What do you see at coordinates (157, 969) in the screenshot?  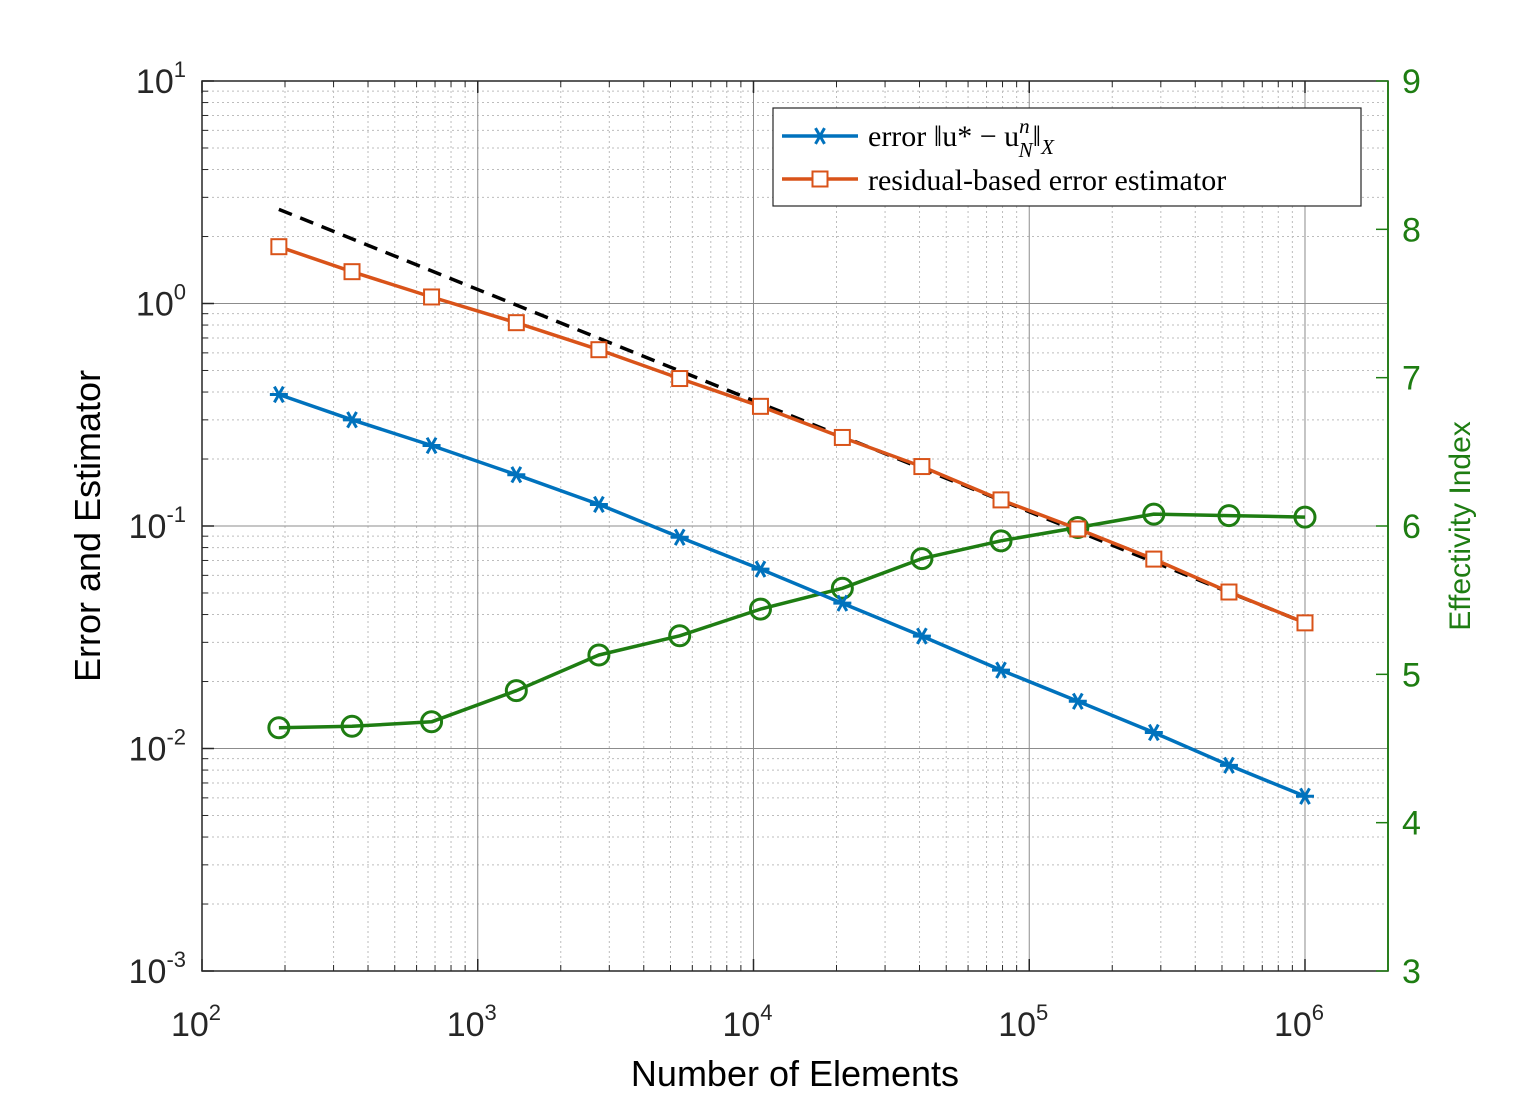 I see `y-left-tick-label: 10⁻³` at bounding box center [157, 969].